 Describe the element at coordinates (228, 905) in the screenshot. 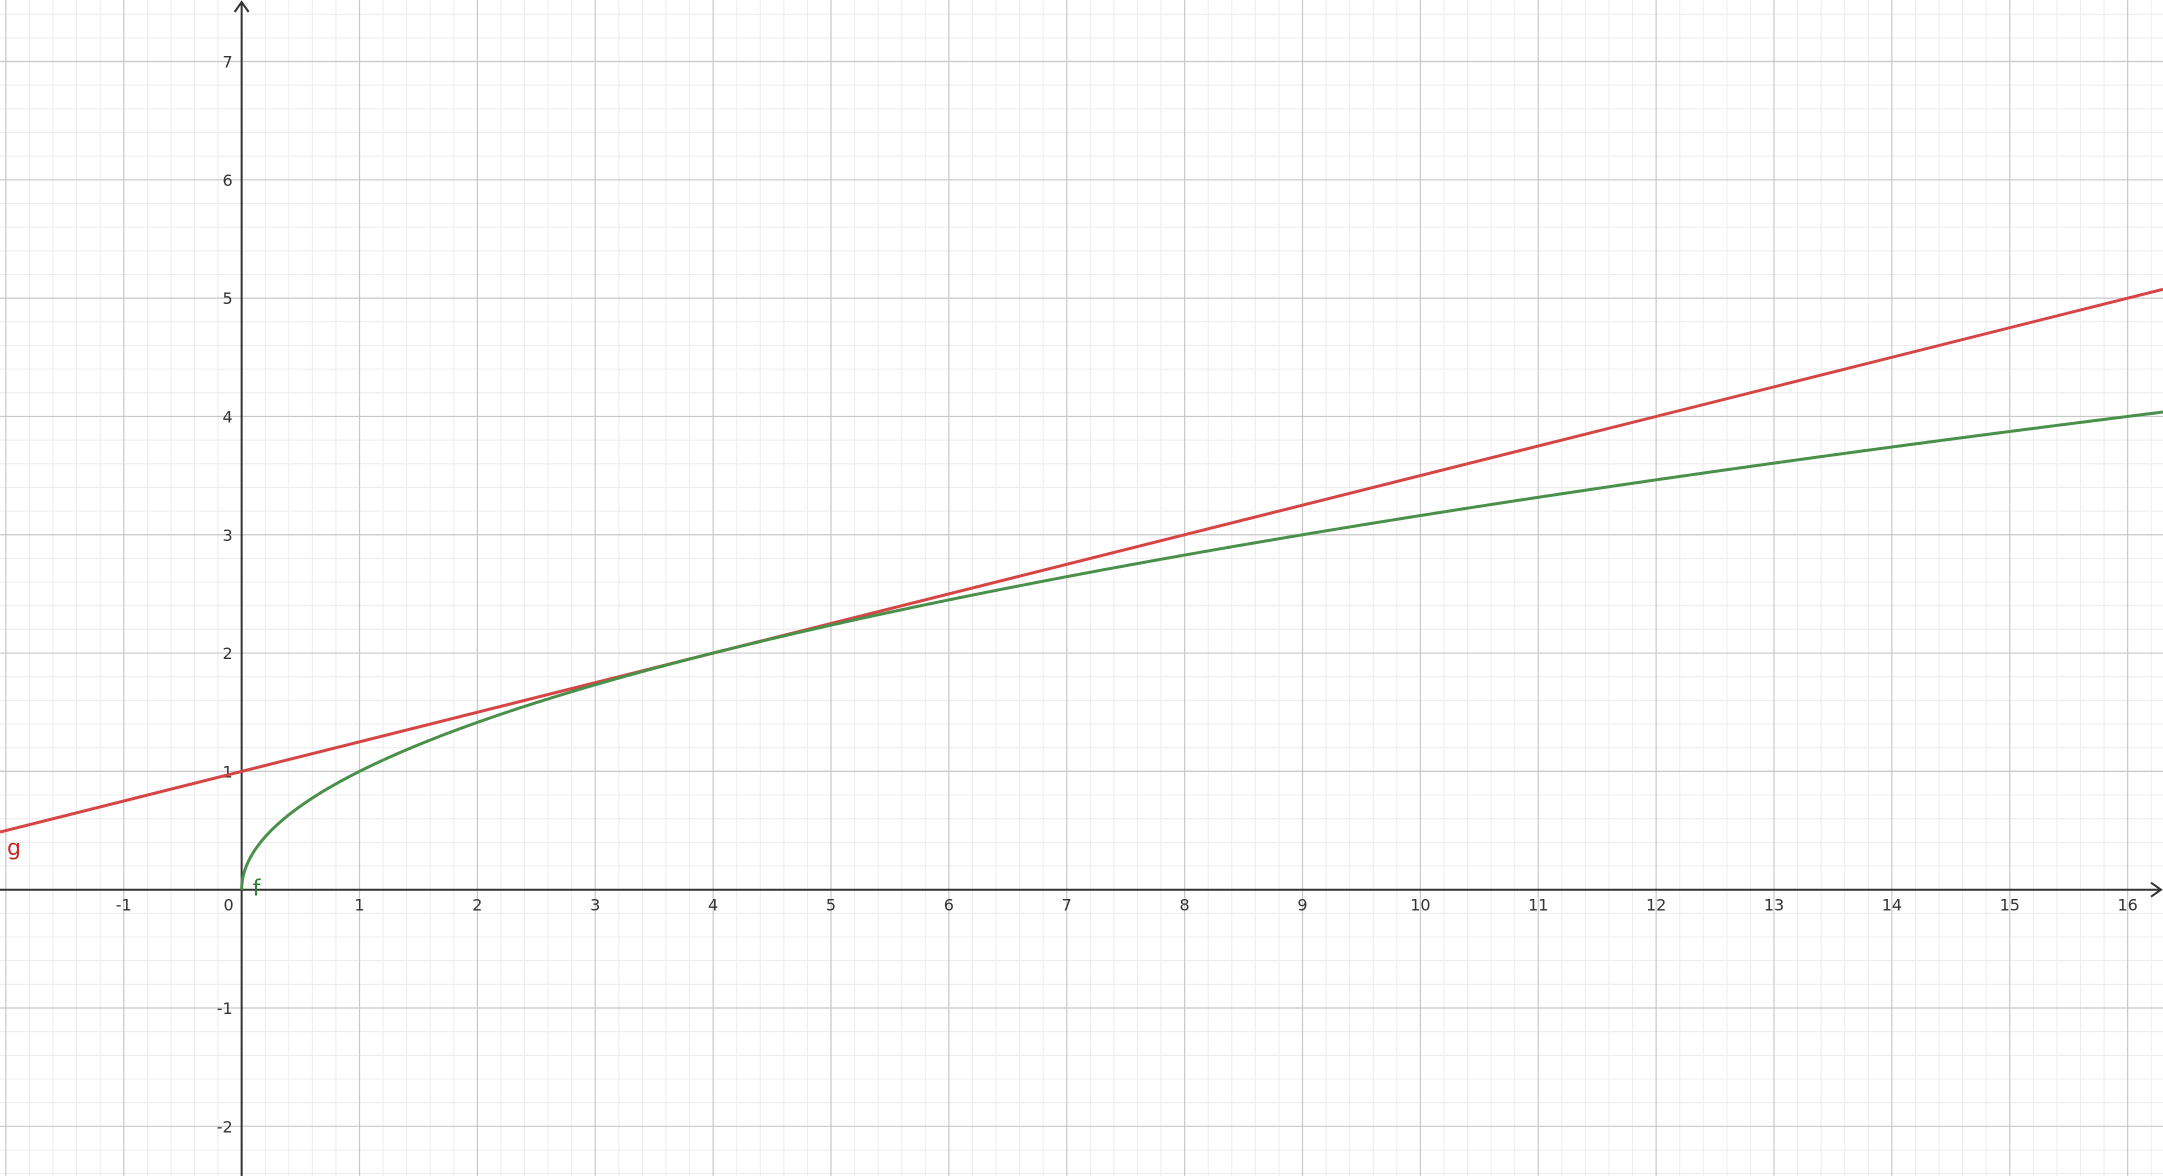

I see `x-tick-label: 0` at that location.